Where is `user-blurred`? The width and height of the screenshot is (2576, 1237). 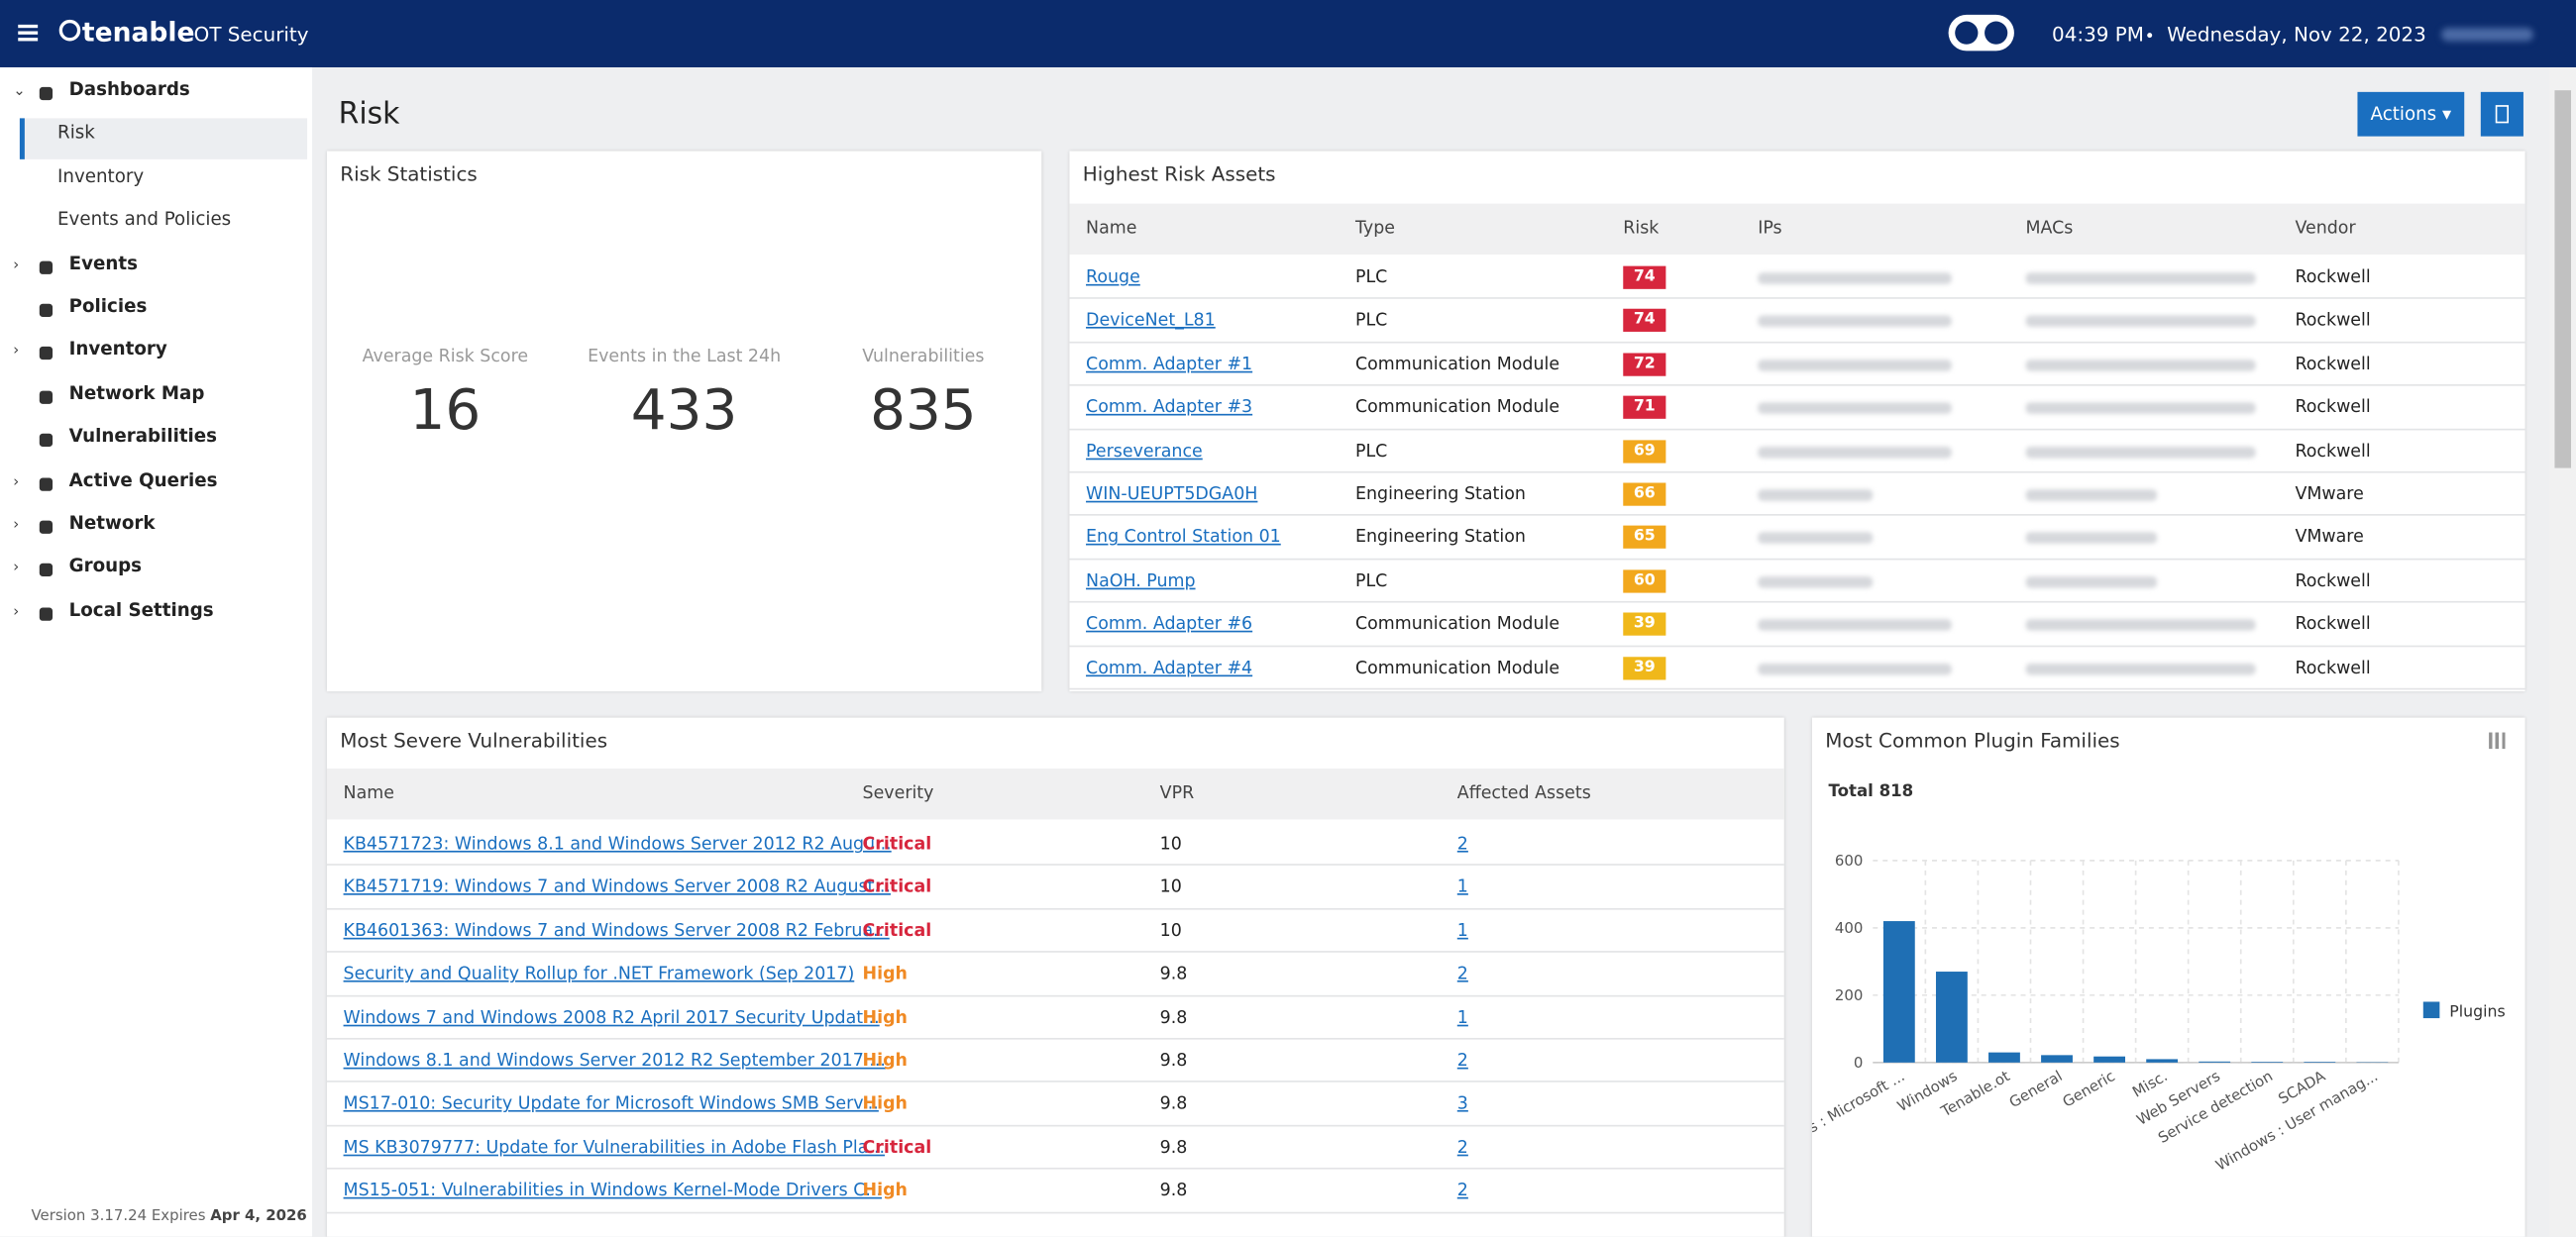 user-blurred is located at coordinates (2487, 35).